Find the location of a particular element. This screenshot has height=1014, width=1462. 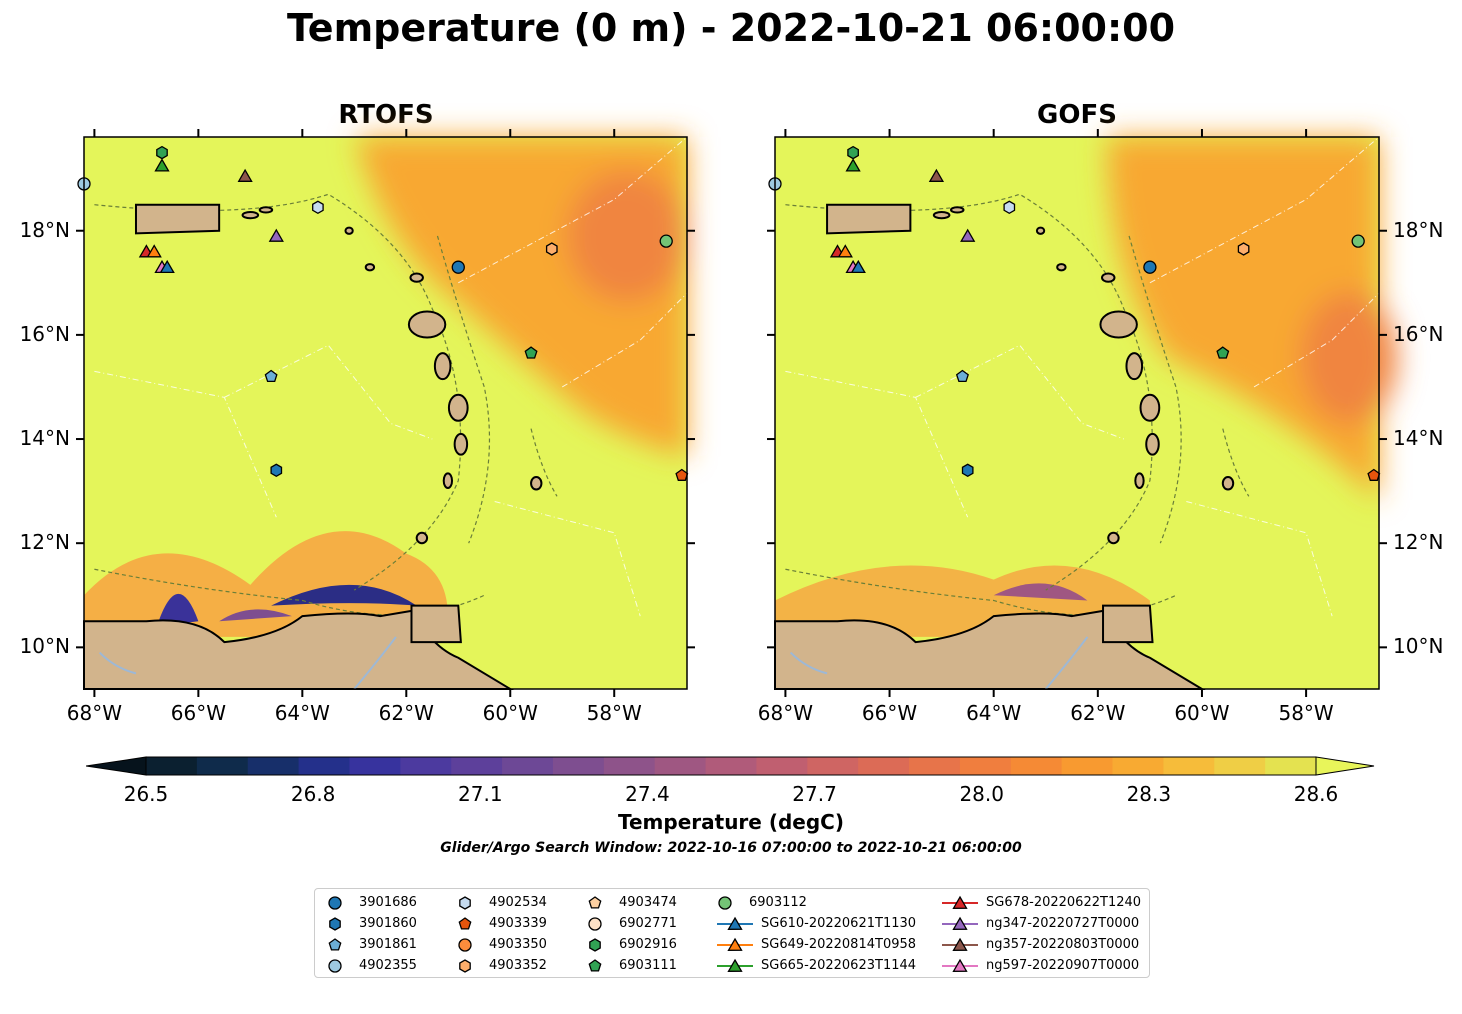

legend-label: SG610-20220621T1130 is located at coordinates (839, 923).